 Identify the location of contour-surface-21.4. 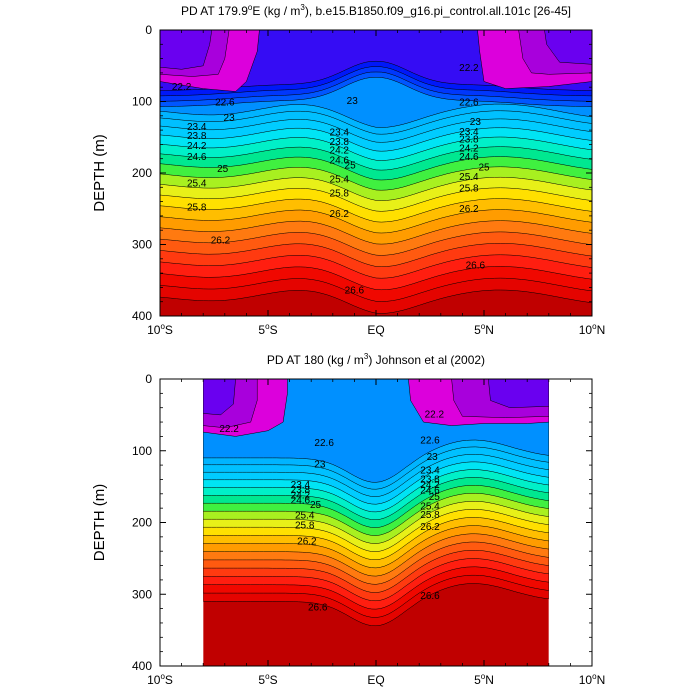
(376, 404).